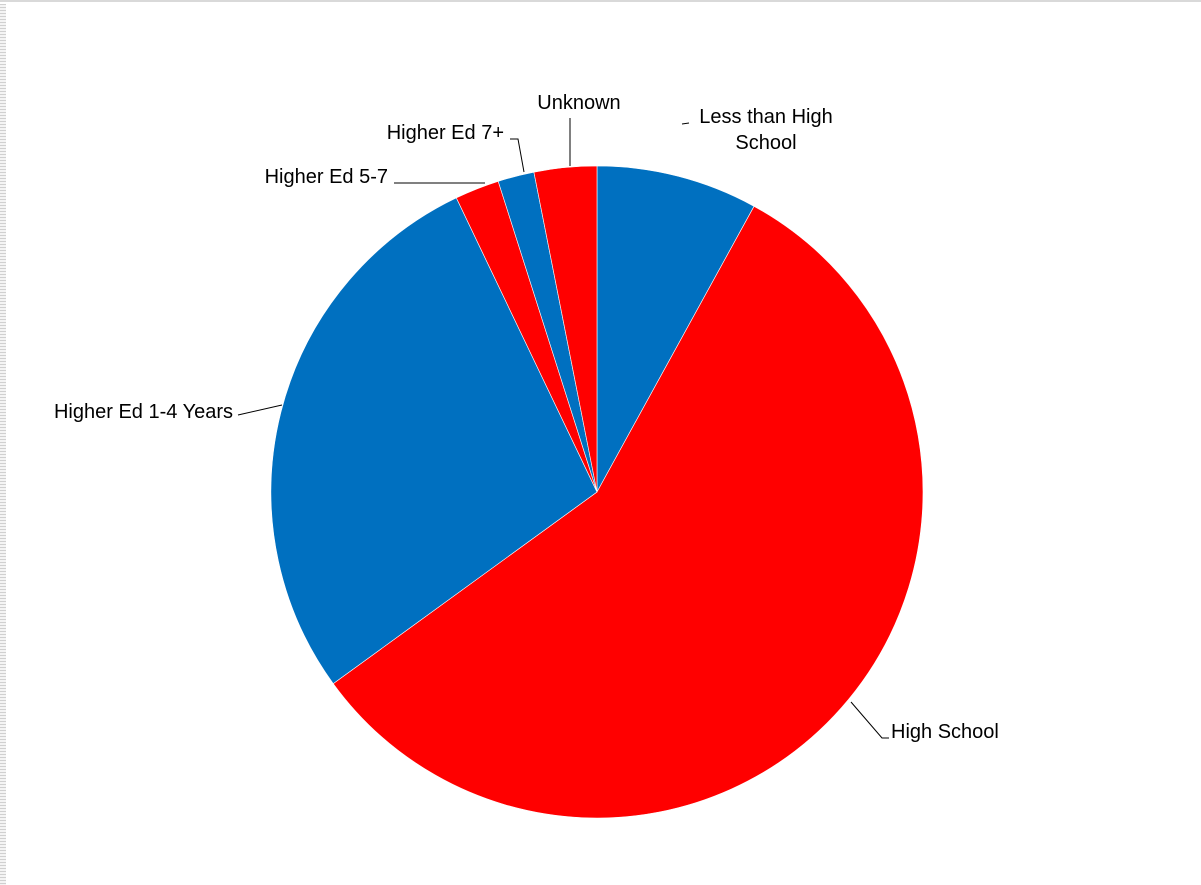 The width and height of the screenshot is (1201, 885). I want to click on slice-label-line: School, so click(765, 143).